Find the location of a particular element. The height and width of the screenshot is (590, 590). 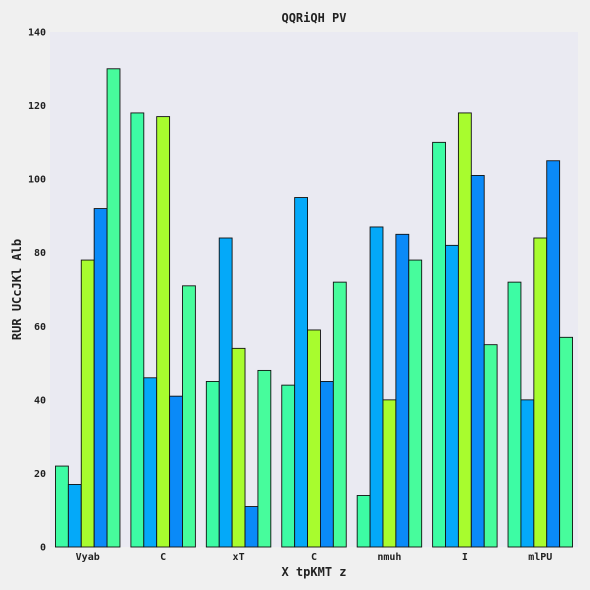

y-tick-label: 140 is located at coordinates (37, 33).